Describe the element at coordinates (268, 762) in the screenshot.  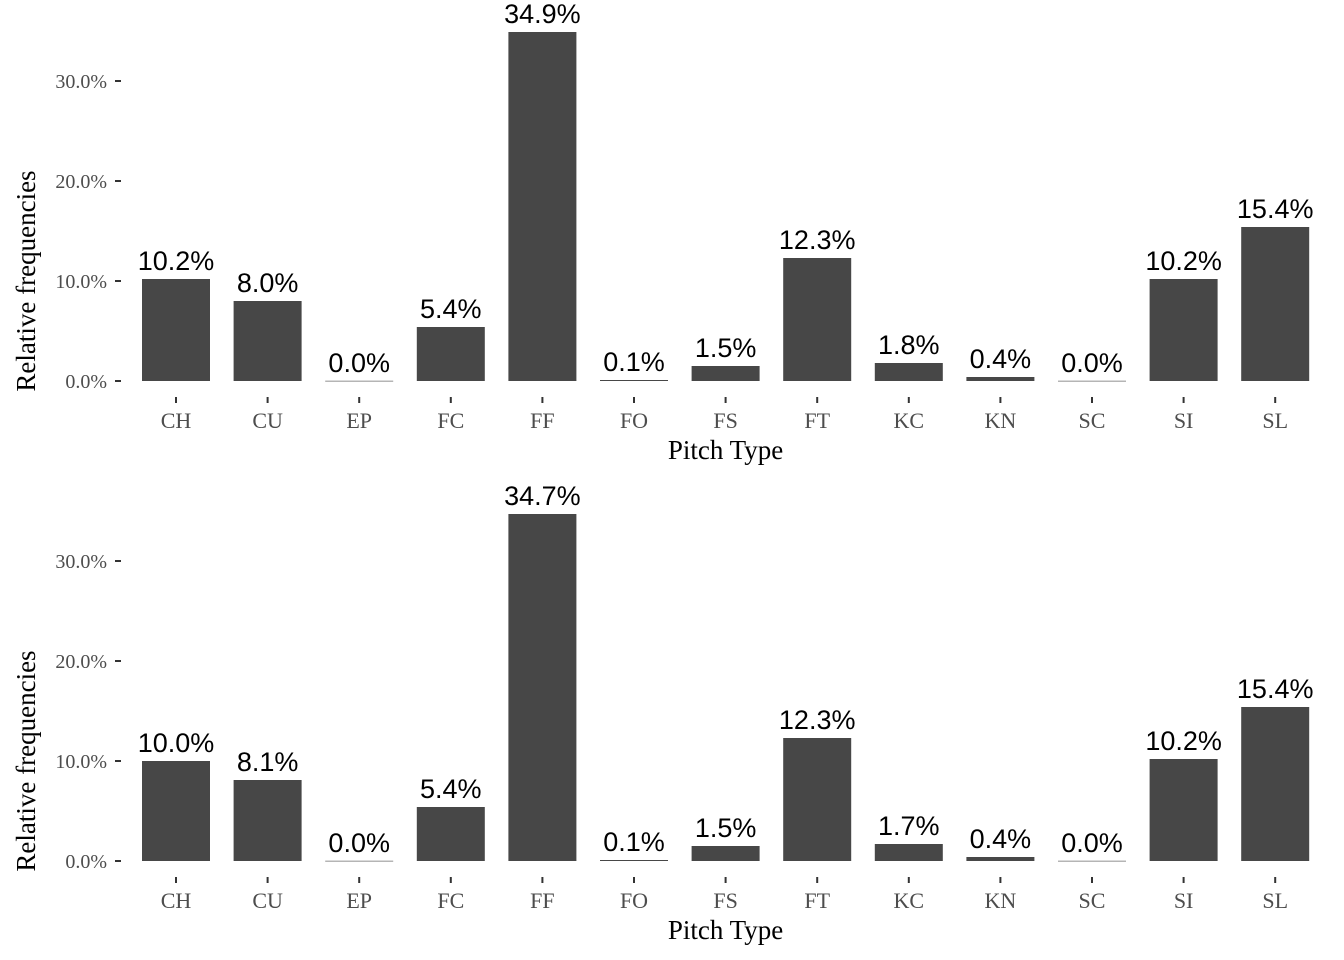
I see `data-label-cu: 8.1%` at that location.